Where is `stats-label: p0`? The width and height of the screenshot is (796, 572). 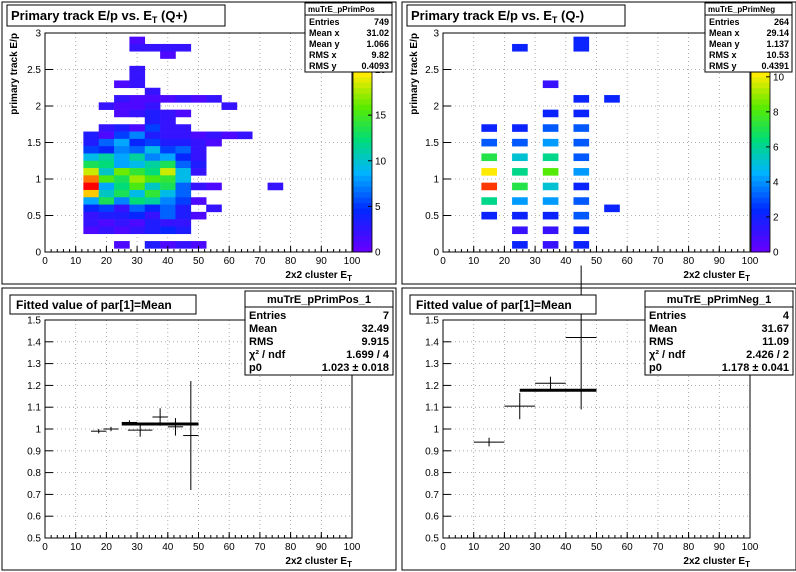 stats-label: p0 is located at coordinates (255, 368).